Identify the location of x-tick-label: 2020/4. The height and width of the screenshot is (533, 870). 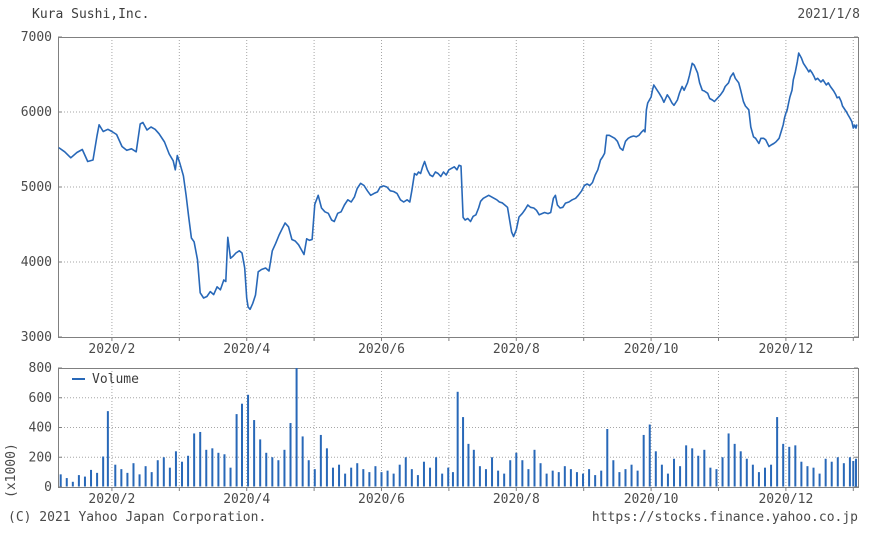
(246, 349).